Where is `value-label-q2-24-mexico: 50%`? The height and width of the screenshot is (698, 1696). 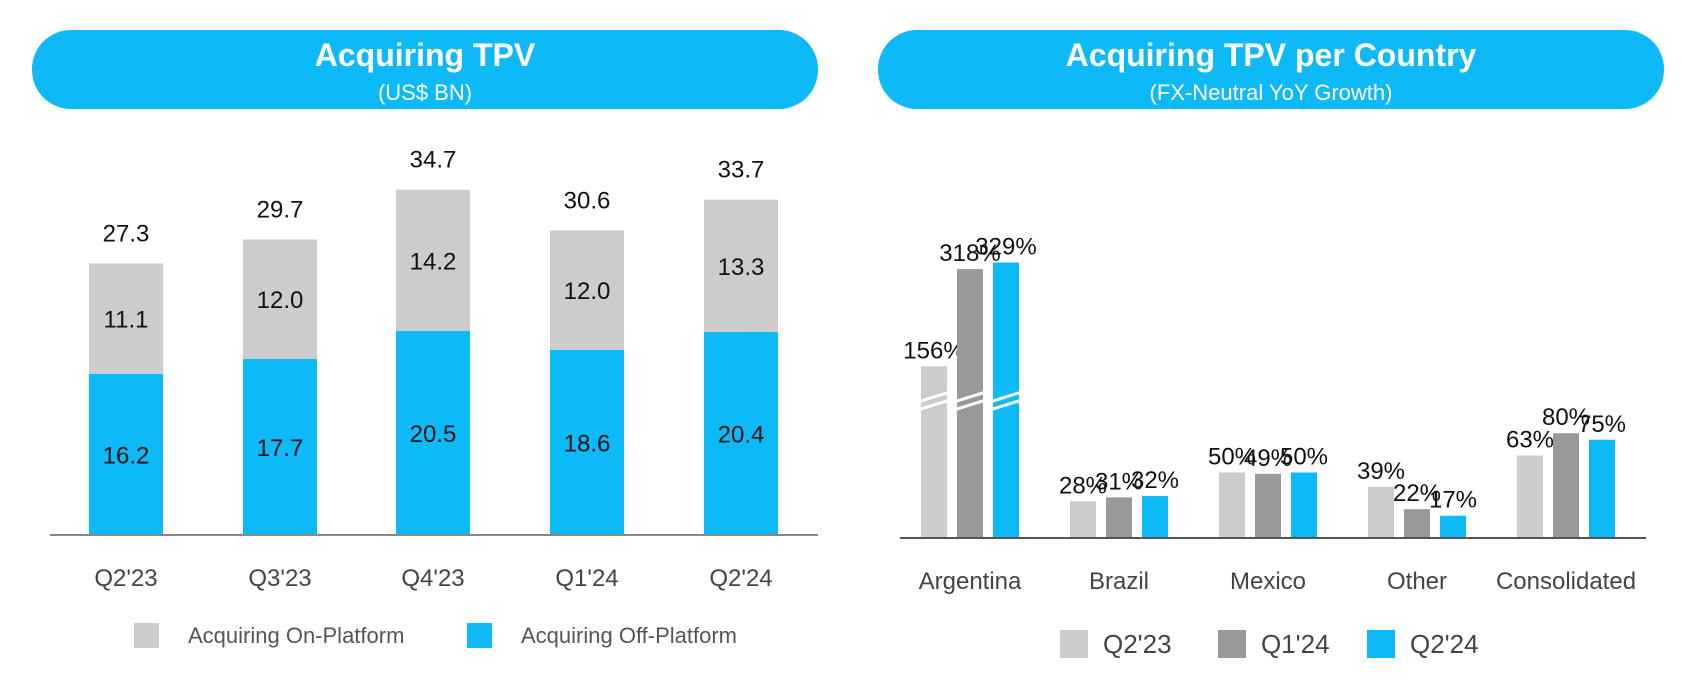 value-label-q2-24-mexico: 50% is located at coordinates (1304, 457).